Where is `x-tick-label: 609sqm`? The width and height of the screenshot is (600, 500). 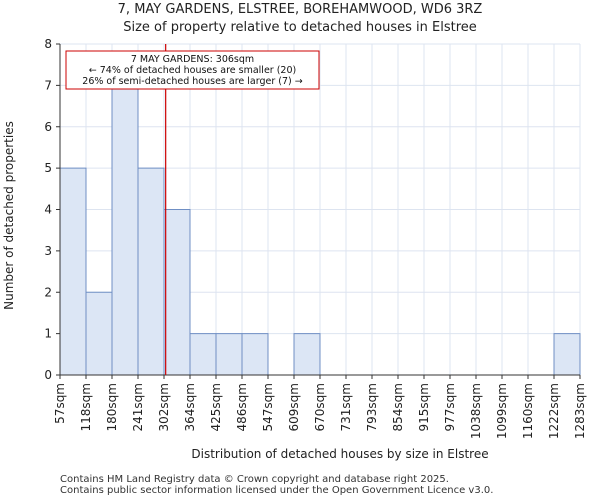
x-tick-label: 609sqm is located at coordinates (294, 407).